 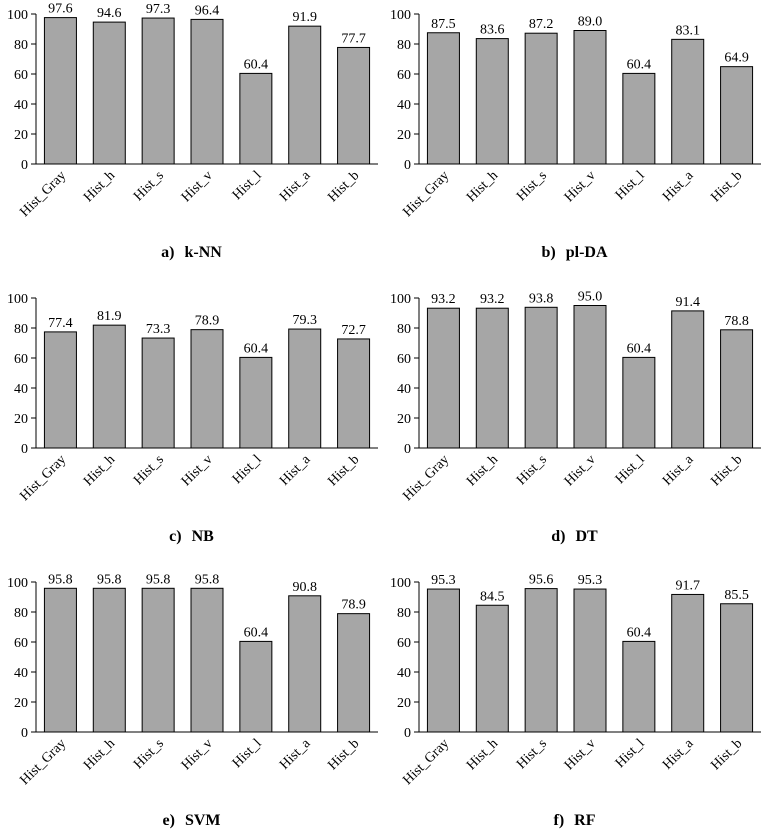 What do you see at coordinates (590, 297) in the screenshot?
I see `data-label: 95.0` at bounding box center [590, 297].